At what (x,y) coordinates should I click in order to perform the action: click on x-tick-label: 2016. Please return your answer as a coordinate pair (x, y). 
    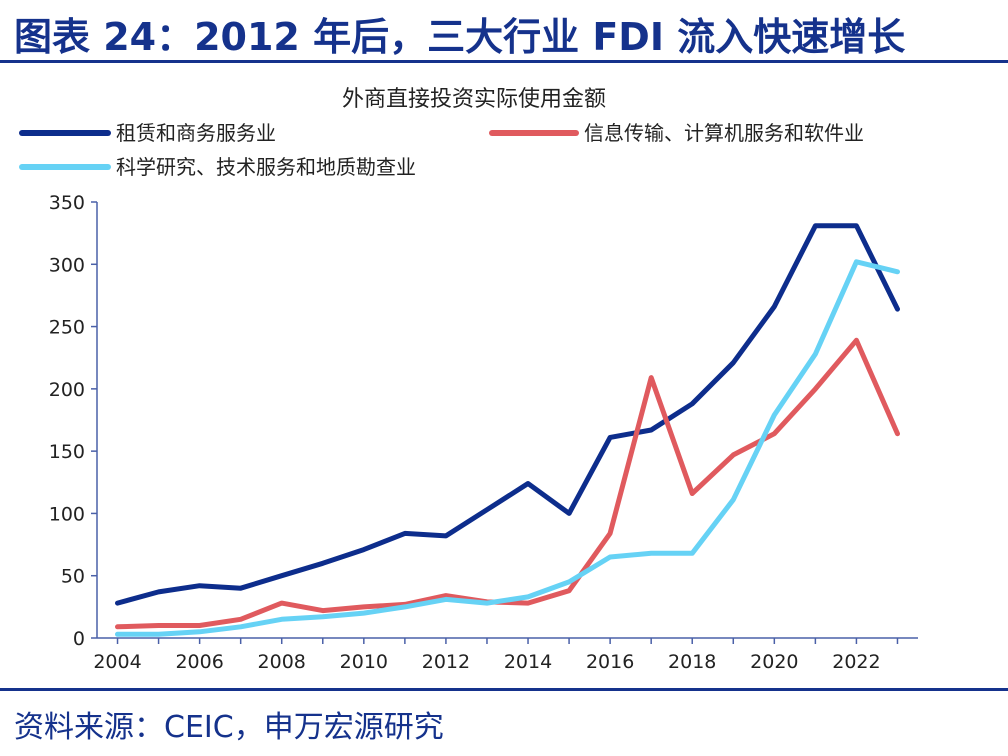
    Looking at the image, I should click on (610, 662).